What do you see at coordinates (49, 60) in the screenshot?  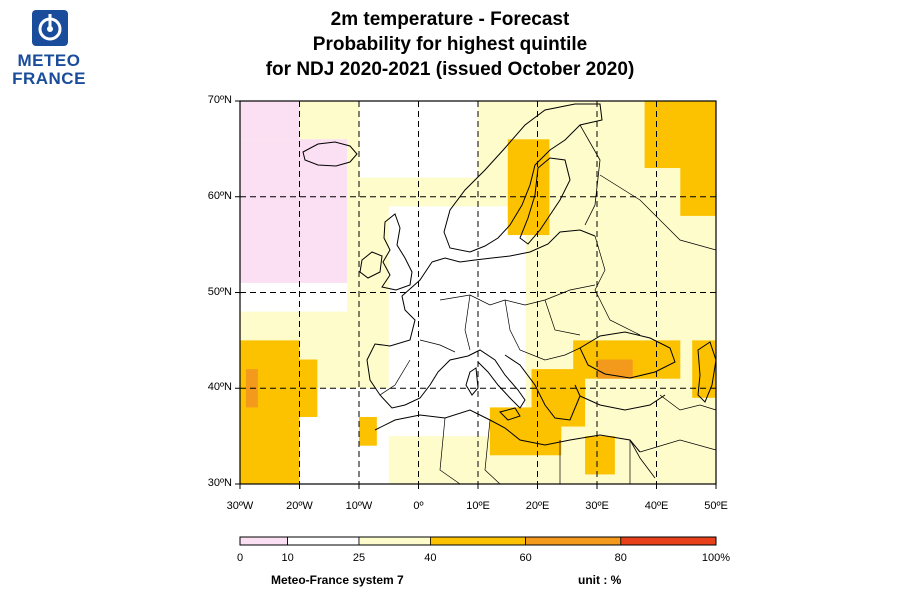 I see `logo-text-line1: METEO` at bounding box center [49, 60].